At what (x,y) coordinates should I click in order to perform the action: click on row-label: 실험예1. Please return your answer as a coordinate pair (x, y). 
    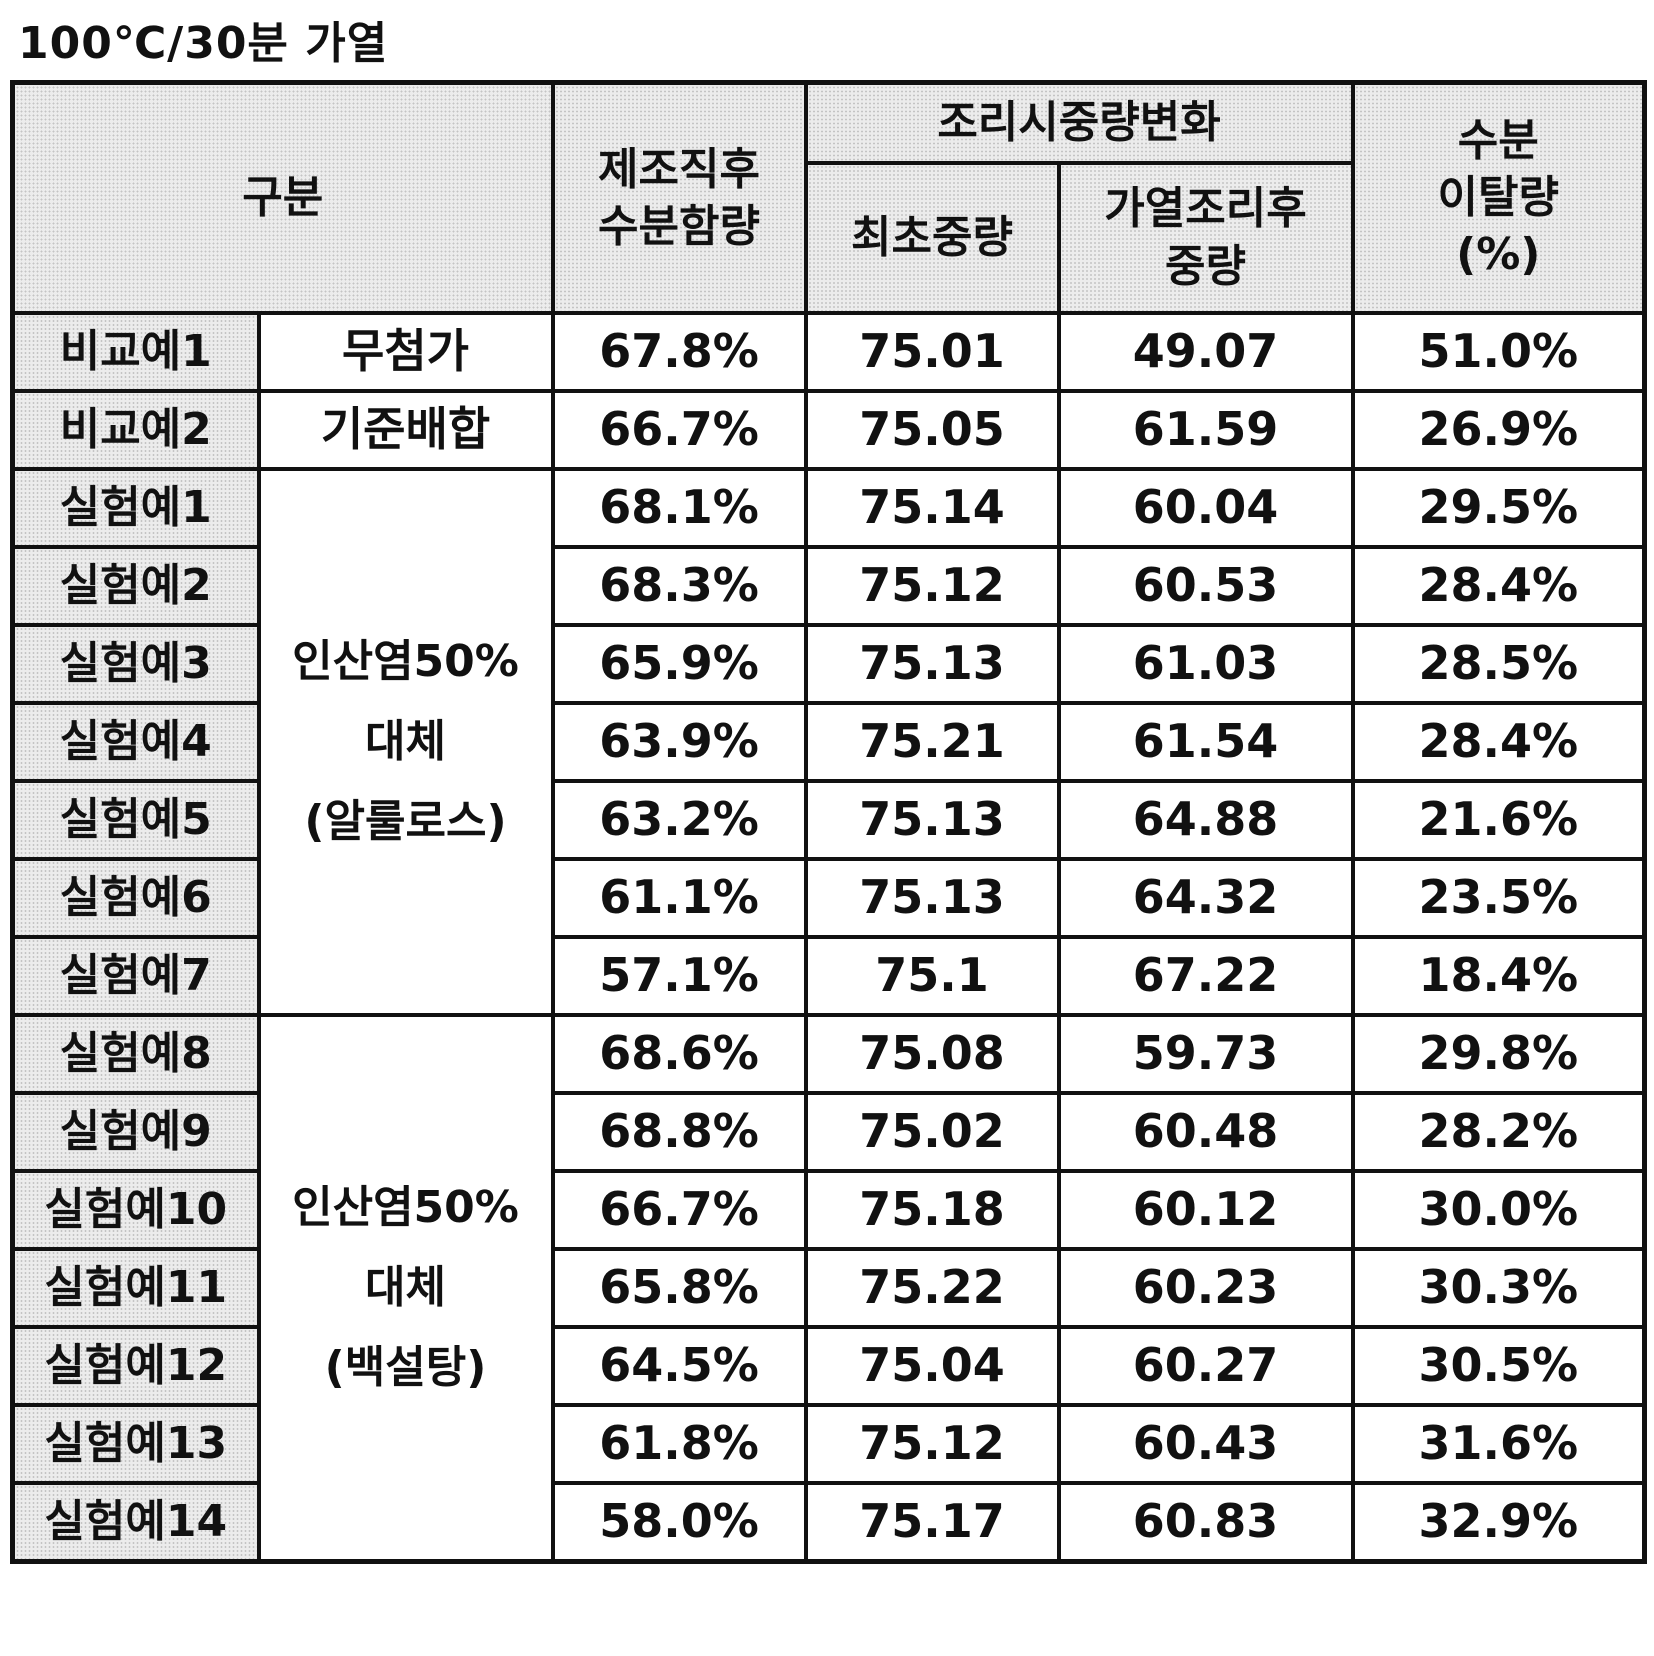
    Looking at the image, I should click on (135, 507).